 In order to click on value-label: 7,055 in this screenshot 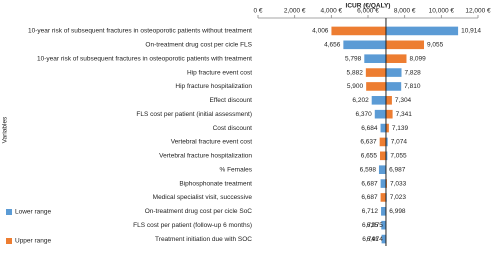, I will do `click(398, 156)`.